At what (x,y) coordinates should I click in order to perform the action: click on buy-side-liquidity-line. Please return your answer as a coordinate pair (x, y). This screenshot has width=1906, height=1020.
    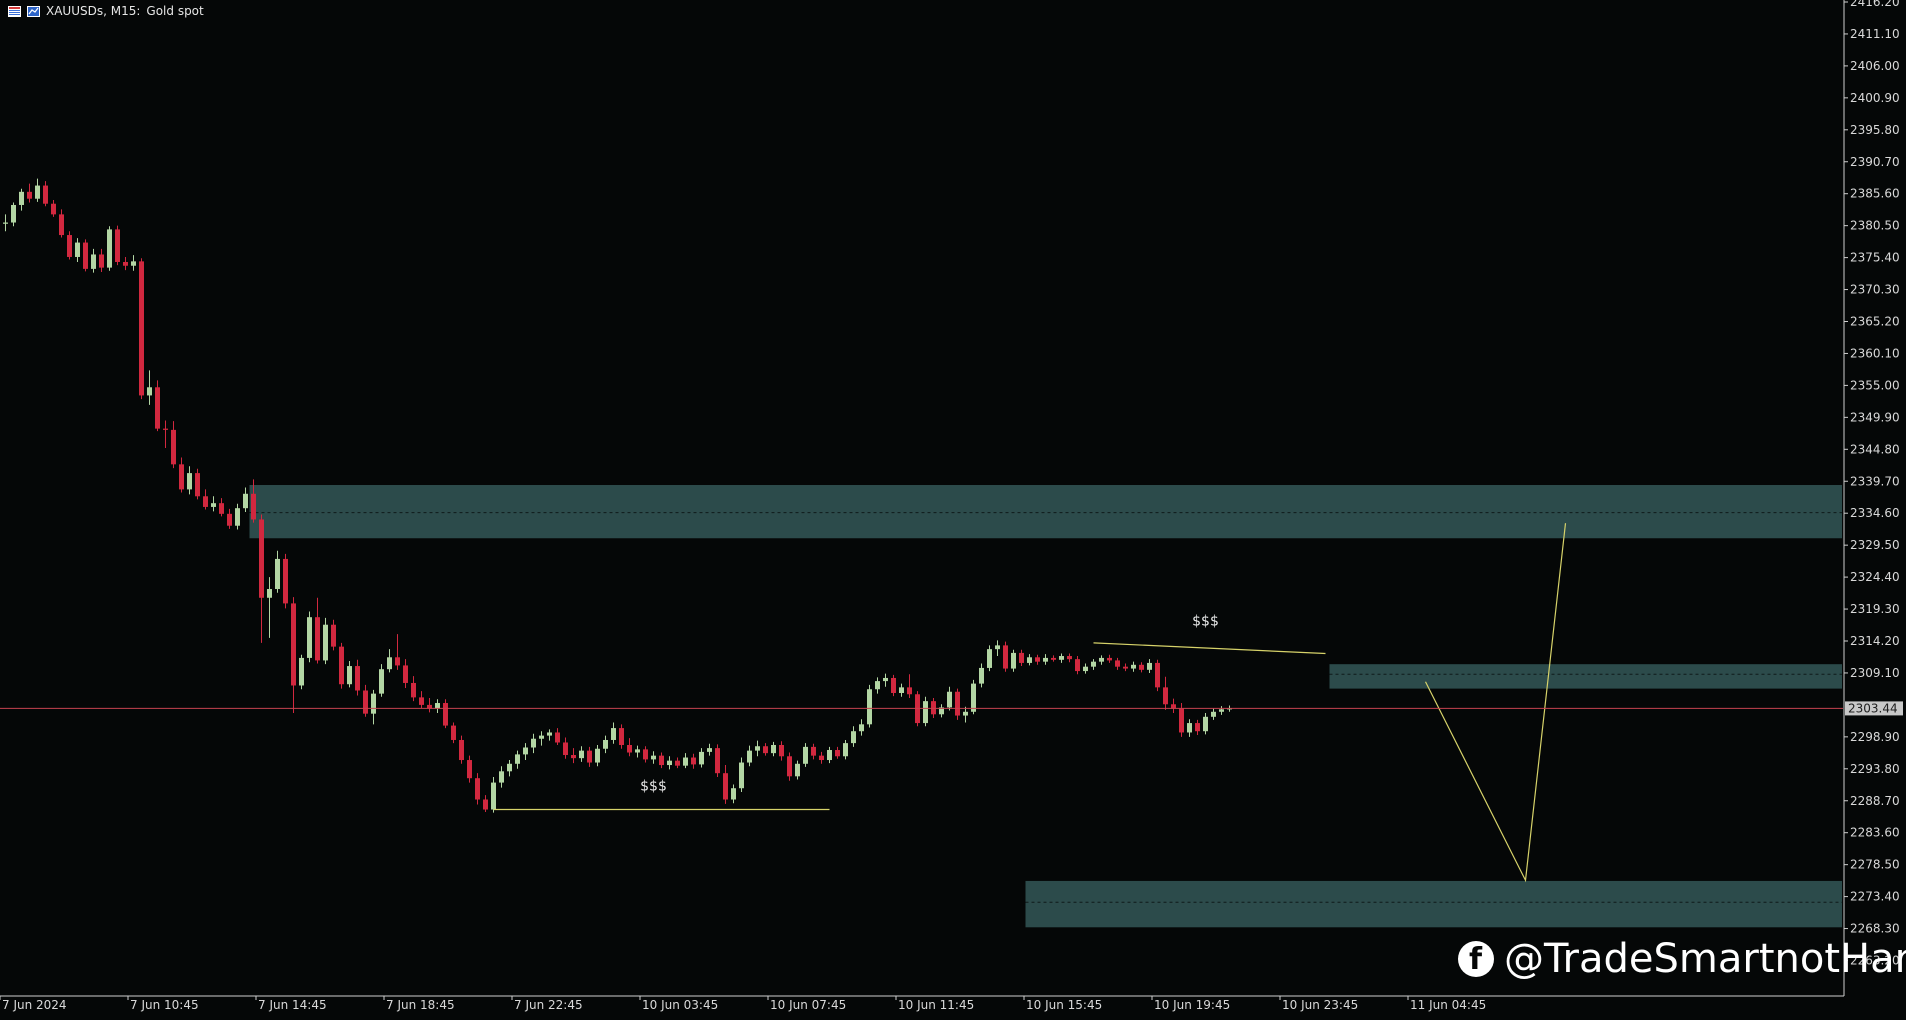
    Looking at the image, I should click on (1209, 648).